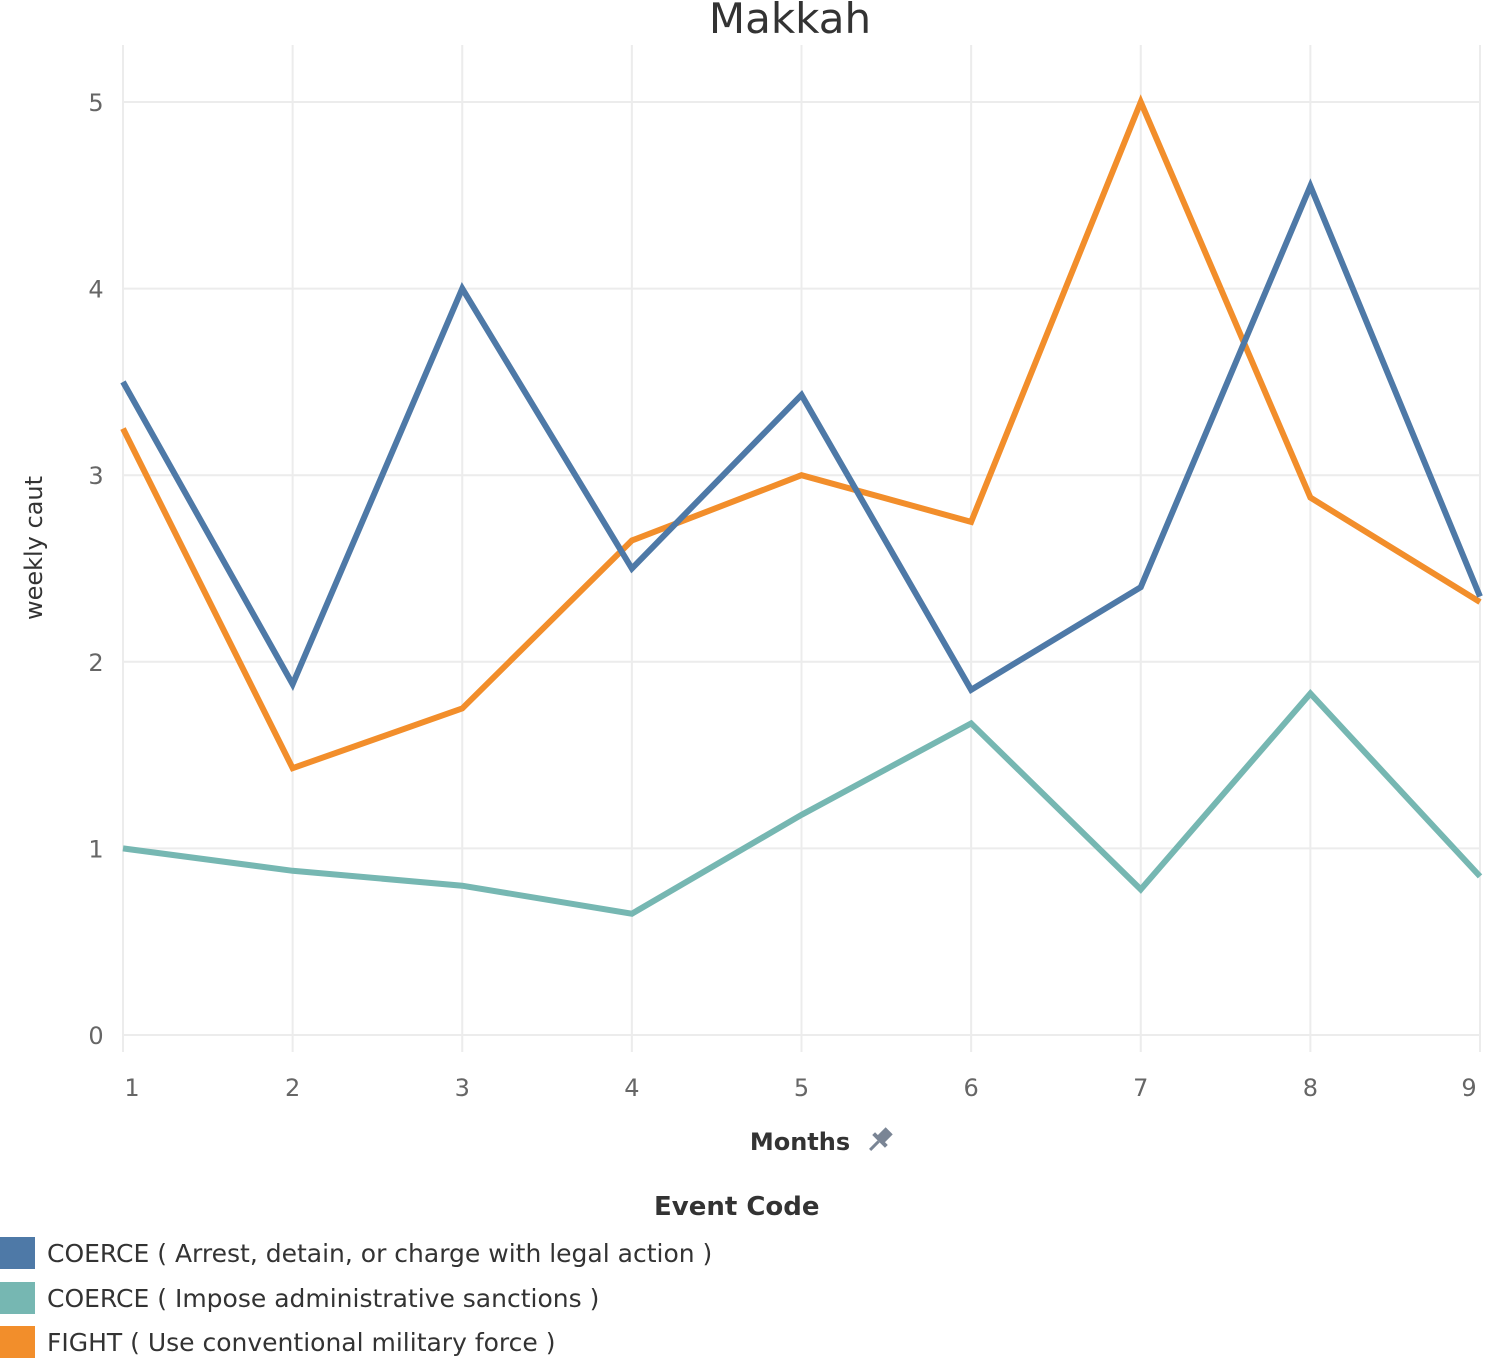 The image size is (1485, 1364). What do you see at coordinates (95, 476) in the screenshot?
I see `y-tick-label-3: 3` at bounding box center [95, 476].